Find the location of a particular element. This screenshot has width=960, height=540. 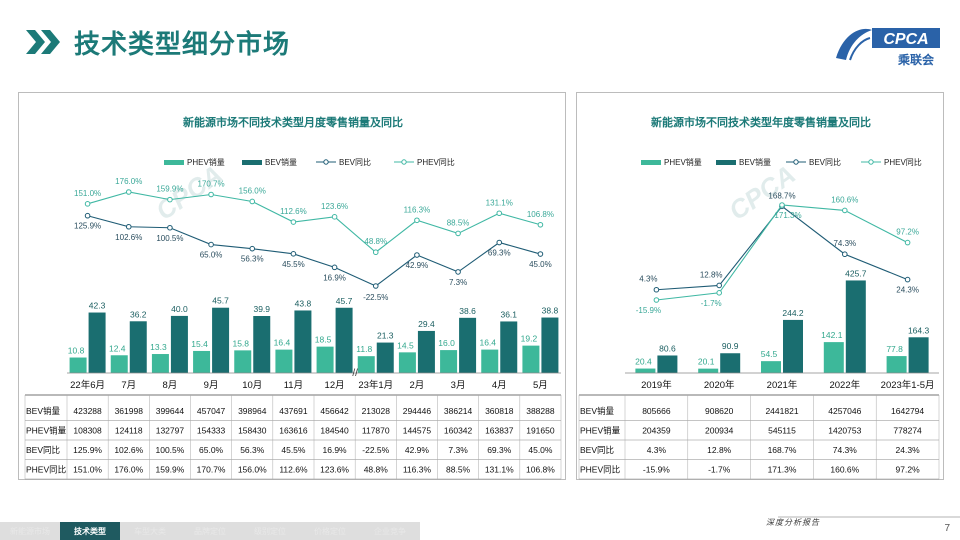

table-cell-0-1: 361998 is located at coordinates (129, 411).